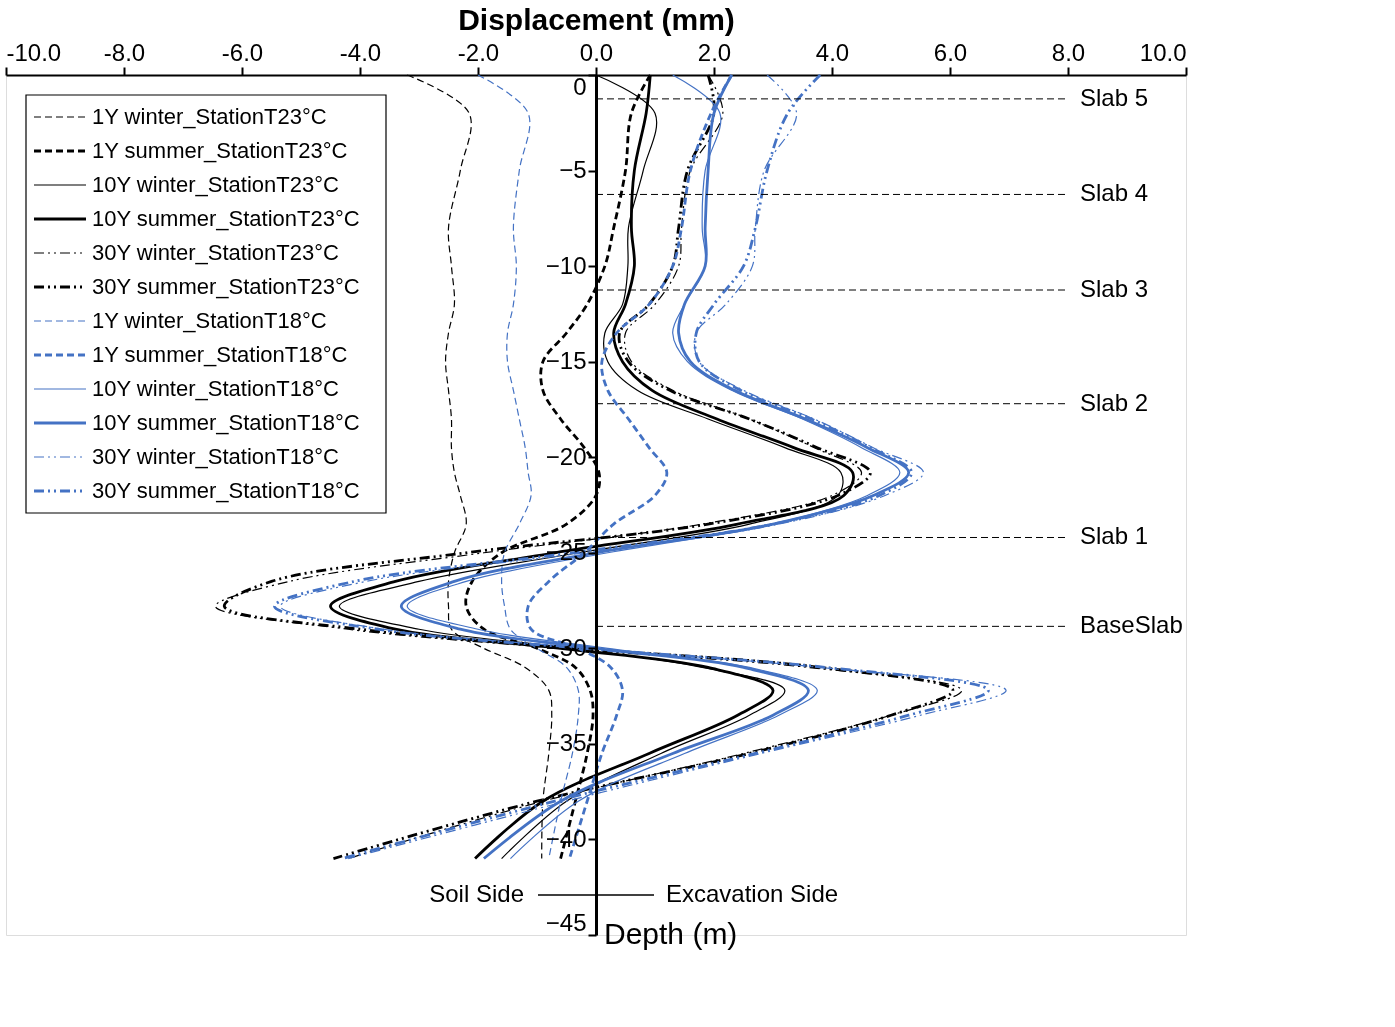  What do you see at coordinates (566, 456) in the screenshot?
I see `y-tick-label: −20` at bounding box center [566, 456].